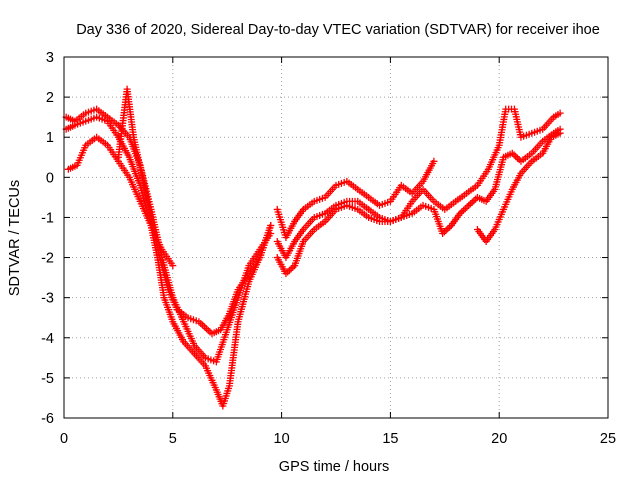  What do you see at coordinates (64, 439) in the screenshot?
I see `x-tick-label: 0` at bounding box center [64, 439].